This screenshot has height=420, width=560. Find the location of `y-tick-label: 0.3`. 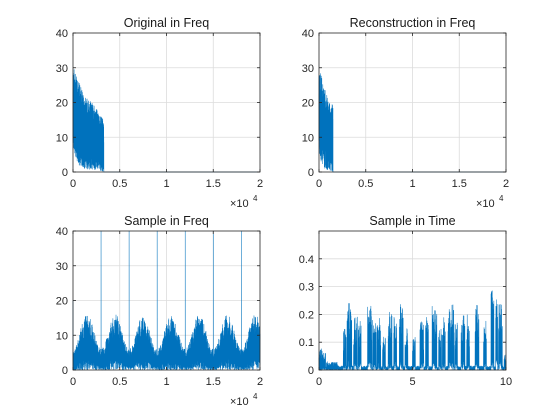

y-tick-label: 0.3 is located at coordinates (306, 288).